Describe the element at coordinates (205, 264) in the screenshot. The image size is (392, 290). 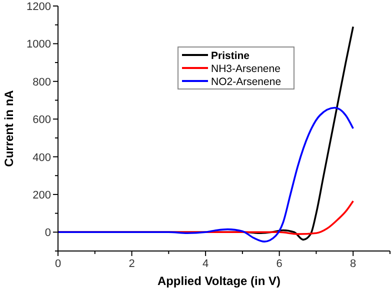
I see `x-tick-label: 4` at that location.